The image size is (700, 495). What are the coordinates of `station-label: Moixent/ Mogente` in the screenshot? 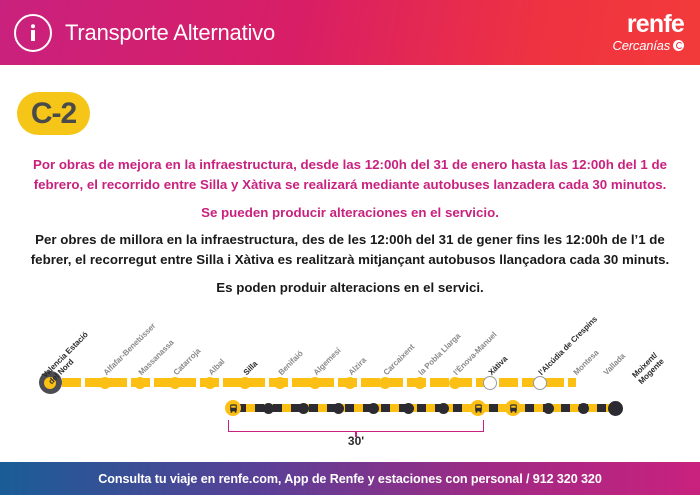 It's located at (648, 368).